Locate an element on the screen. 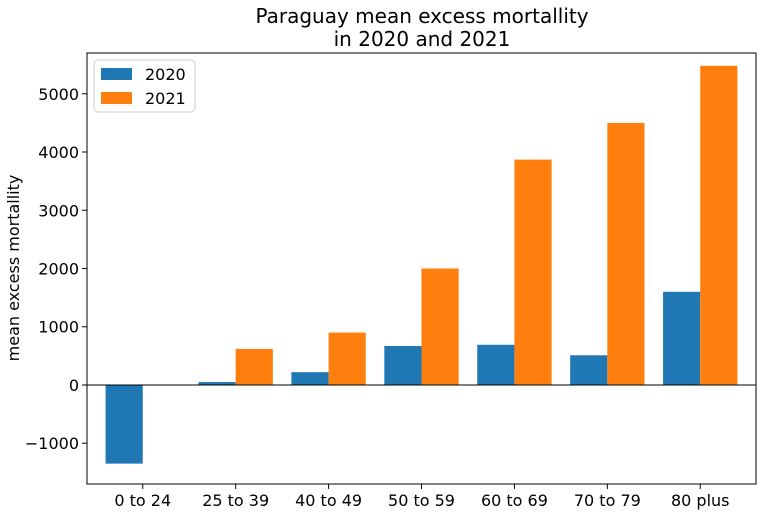 This screenshot has width=763, height=514. y-tick-label: 2000 is located at coordinates (58, 269).